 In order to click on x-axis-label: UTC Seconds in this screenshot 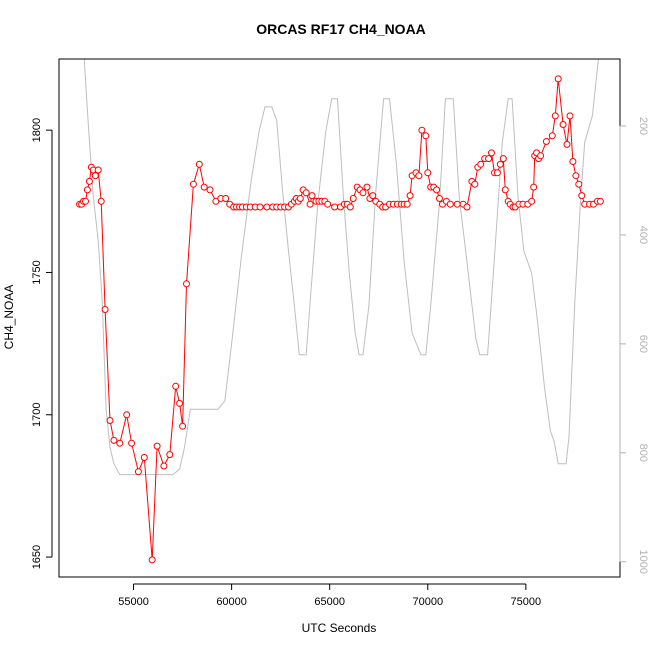, I will do `click(339, 628)`.